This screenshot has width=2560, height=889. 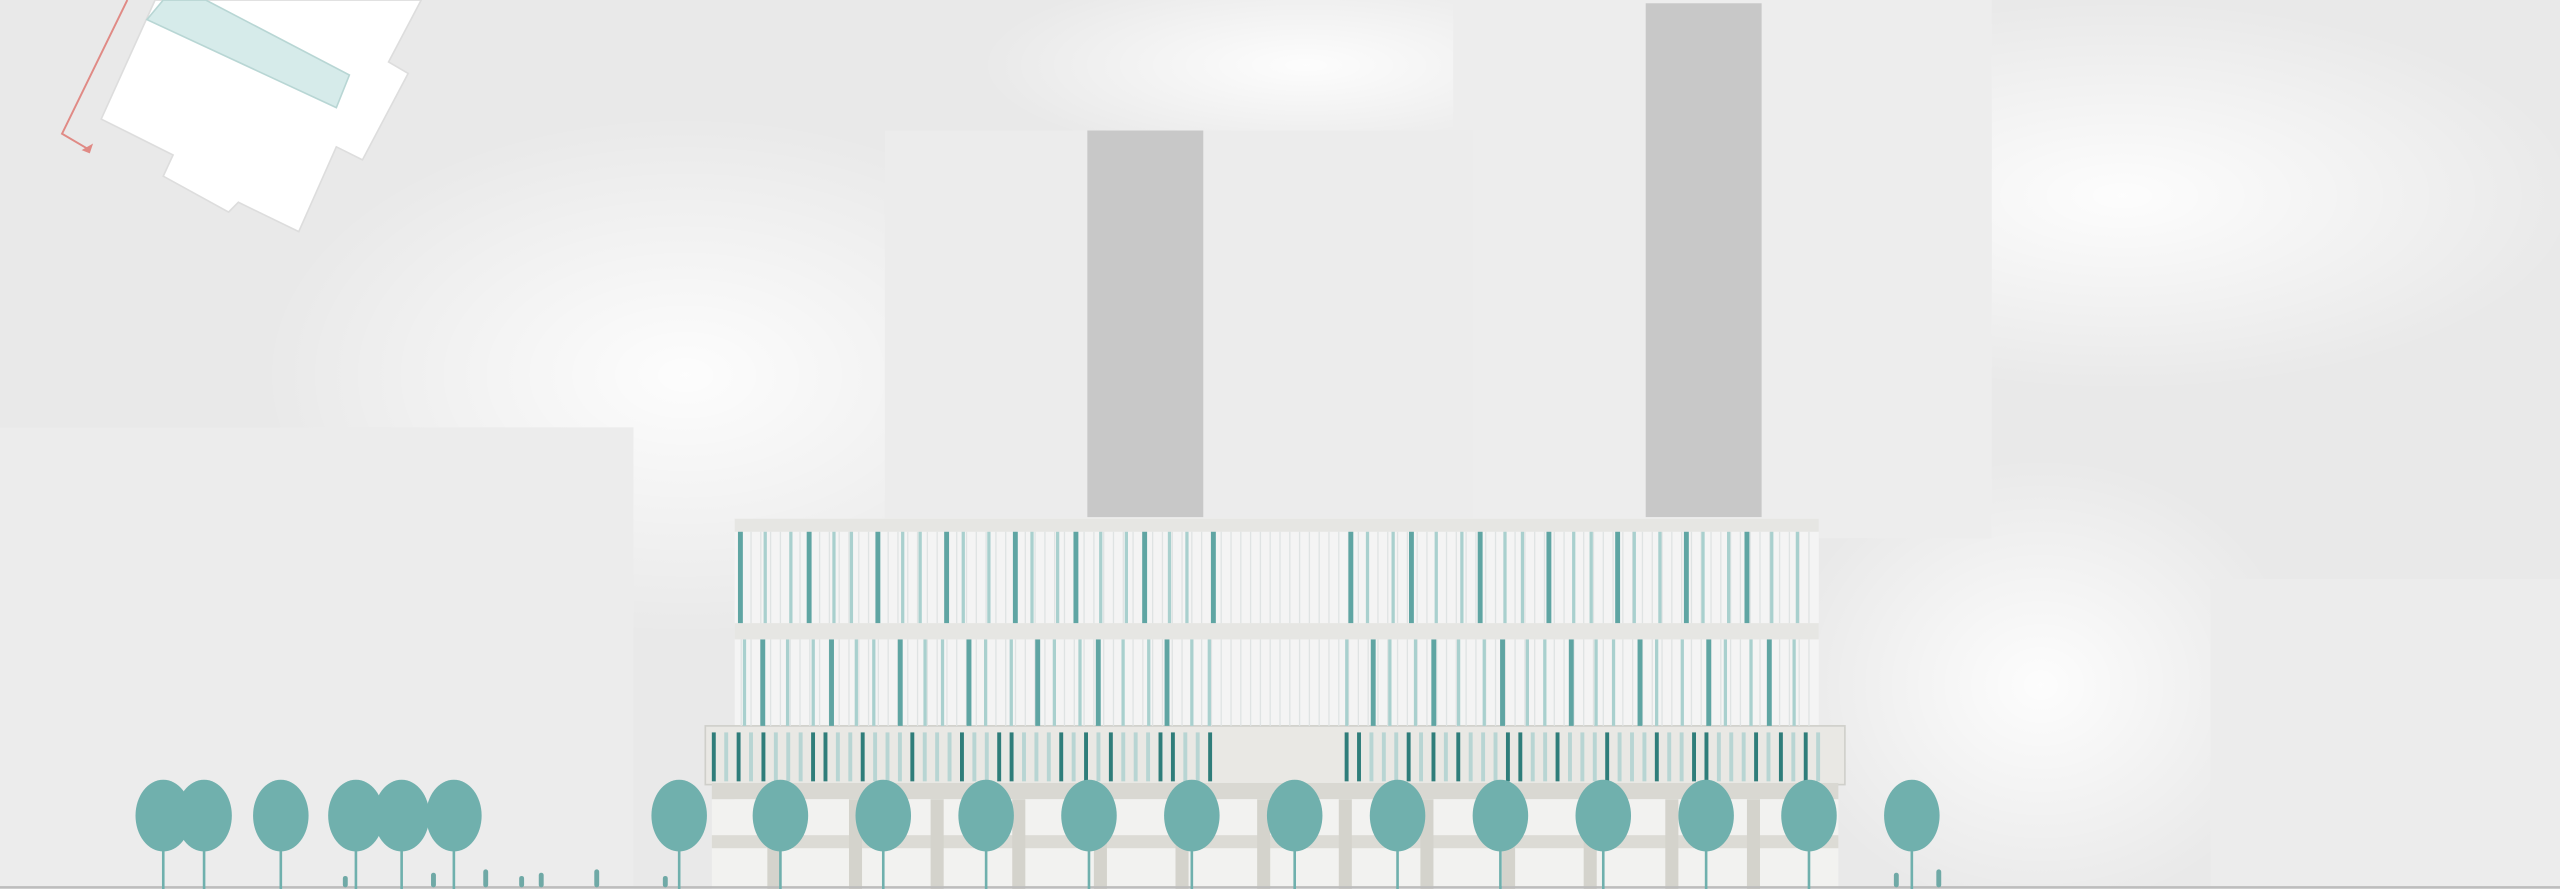 What do you see at coordinates (87, 148) in the screenshot?
I see `north-arrow-head` at bounding box center [87, 148].